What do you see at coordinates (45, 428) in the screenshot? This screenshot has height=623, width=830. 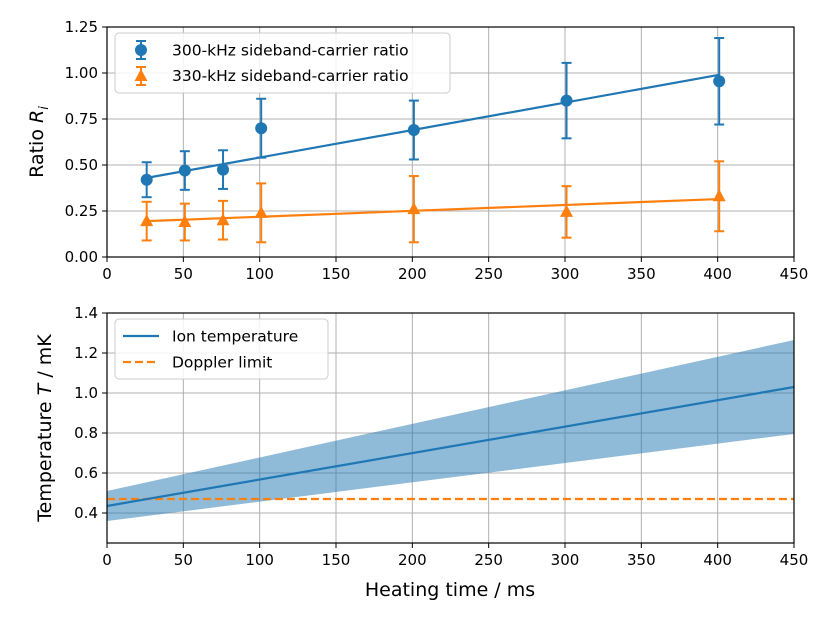 I see `temperature-y-axis-label: Temperature T / mK` at bounding box center [45, 428].